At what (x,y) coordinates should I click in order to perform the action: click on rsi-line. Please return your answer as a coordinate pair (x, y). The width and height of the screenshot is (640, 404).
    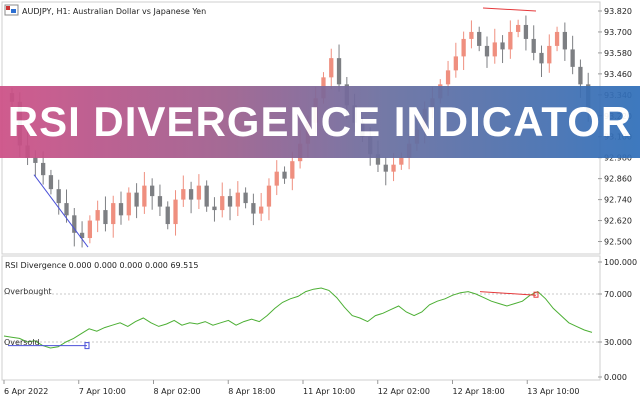
    Looking at the image, I should click on (298, 318).